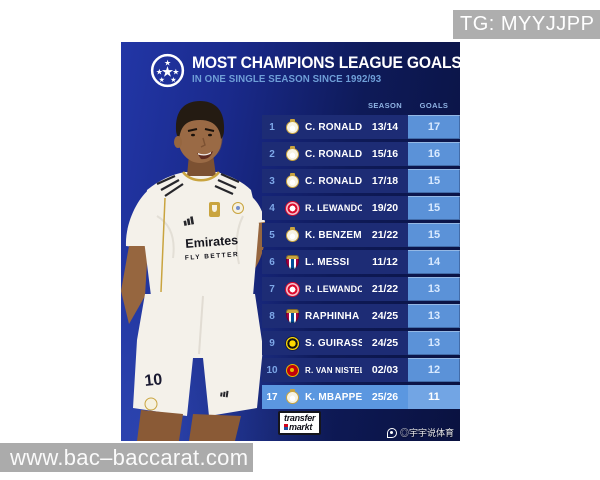 This screenshot has width=600, height=480. Describe the element at coordinates (272, 235) in the screenshot. I see `row-rank: 5` at that location.